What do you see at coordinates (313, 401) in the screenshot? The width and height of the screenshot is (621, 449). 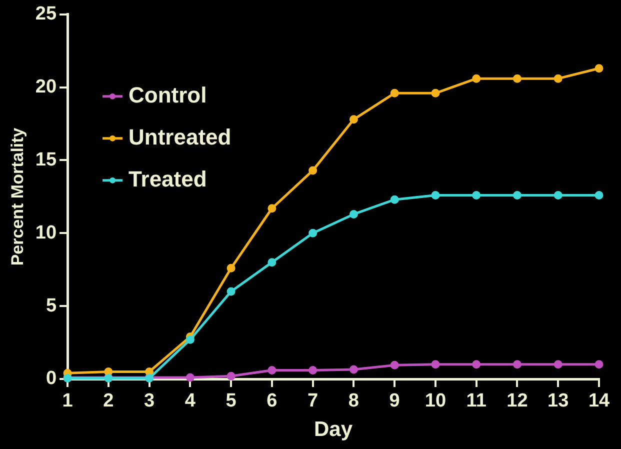 I see `x-tick-label: 7` at bounding box center [313, 401].